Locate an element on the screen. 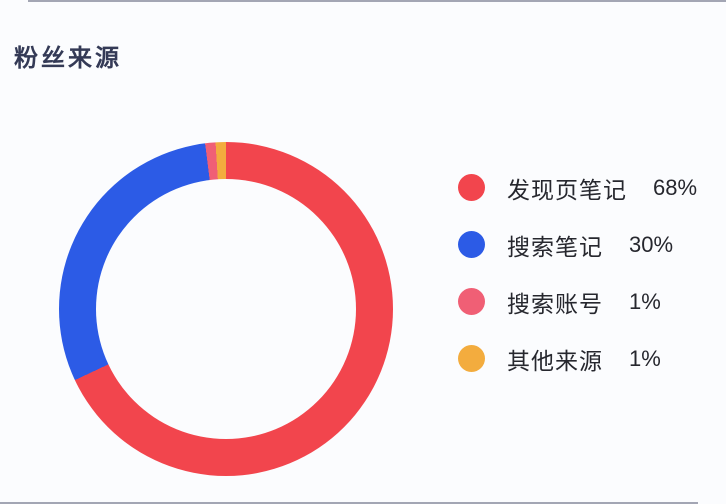 This screenshot has width=726, height=504. chart-title: 粉丝来源 is located at coordinates (68, 58).